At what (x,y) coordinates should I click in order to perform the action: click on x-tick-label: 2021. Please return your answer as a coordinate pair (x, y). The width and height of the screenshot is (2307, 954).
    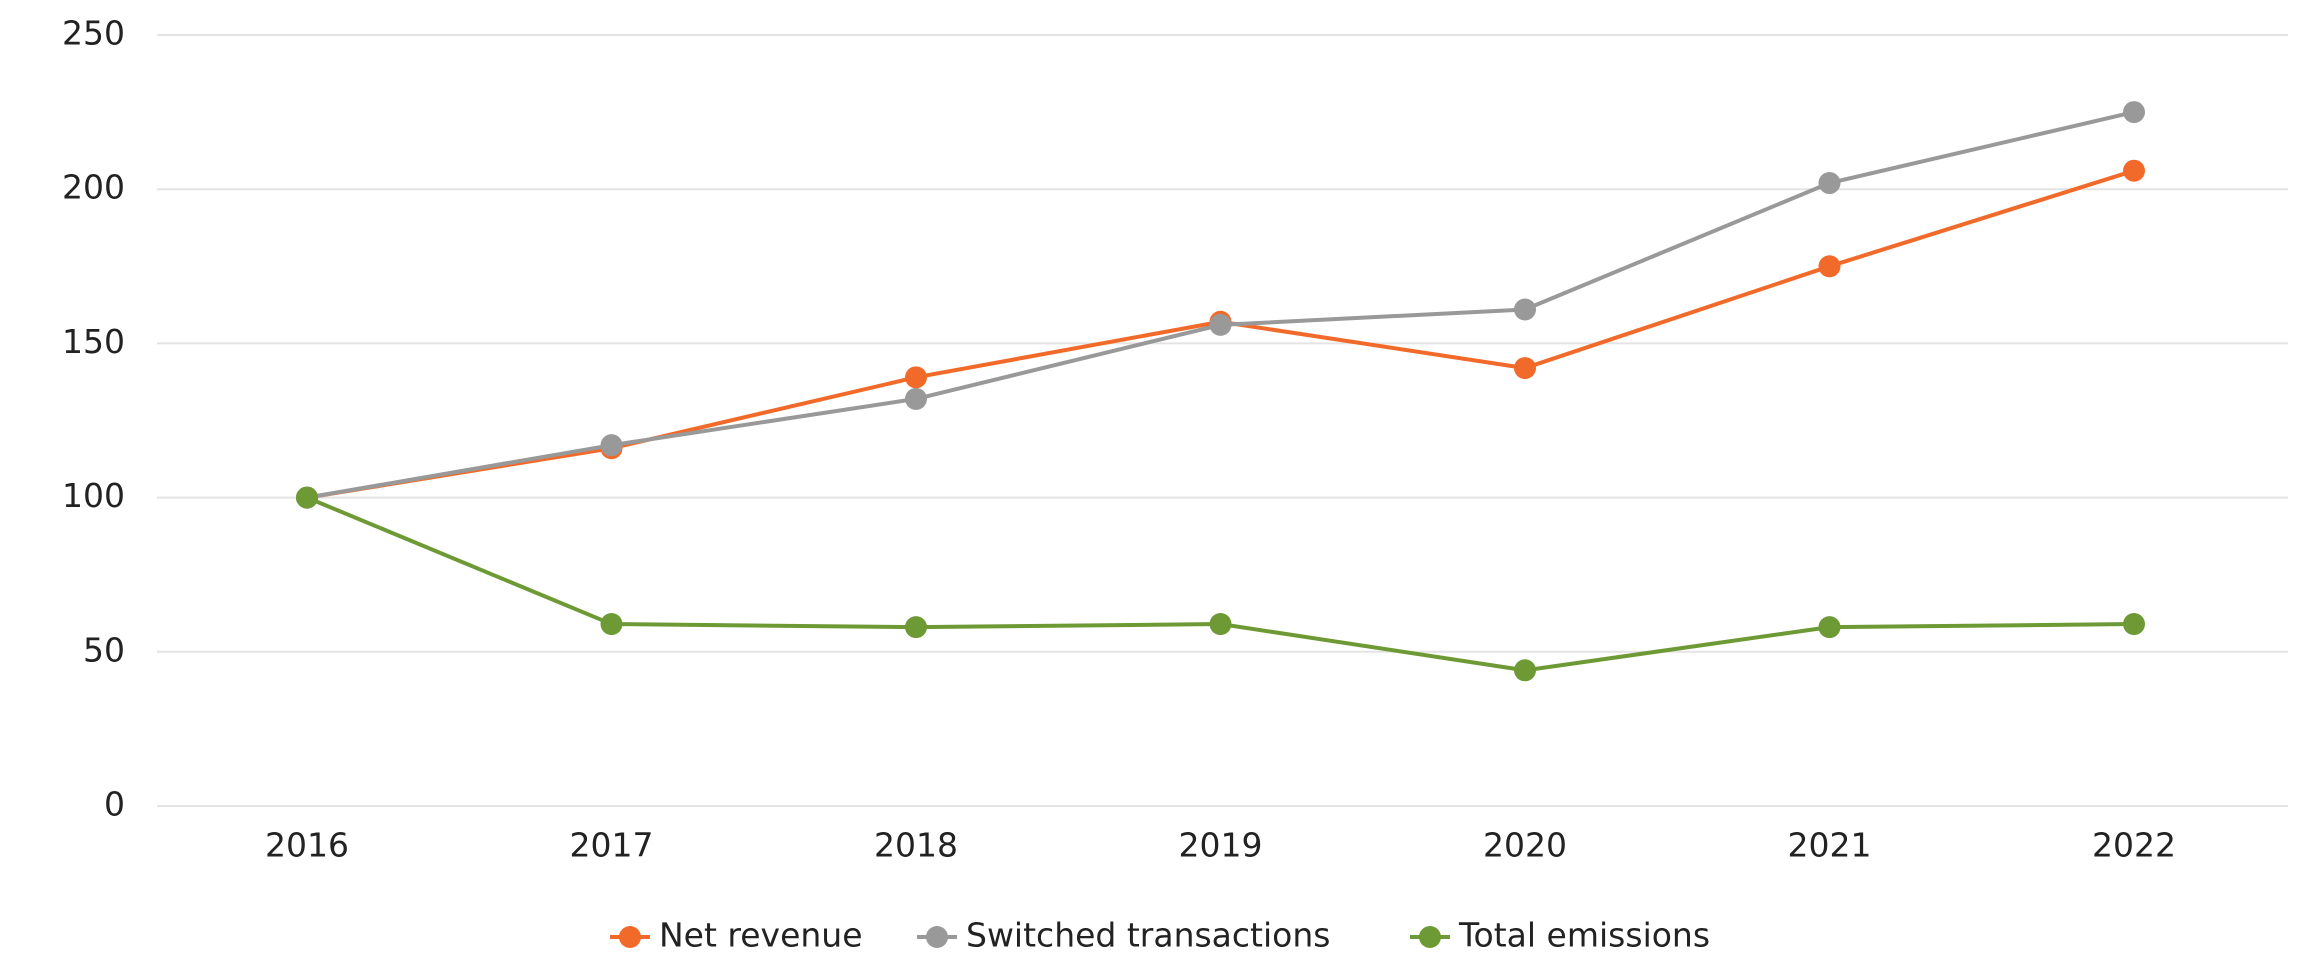
    Looking at the image, I should click on (1830, 845).